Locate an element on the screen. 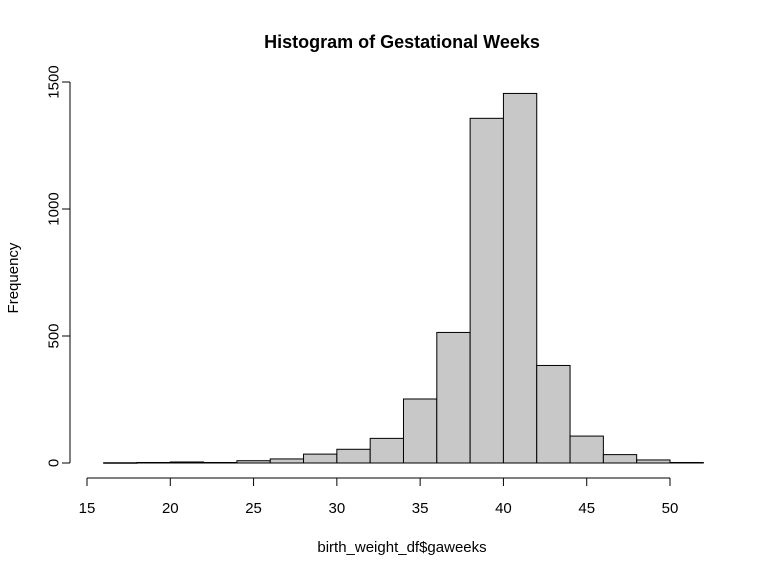 Image resolution: width=768 pixels, height=576 pixels. y-tick-label: 0 is located at coordinates (54, 463).